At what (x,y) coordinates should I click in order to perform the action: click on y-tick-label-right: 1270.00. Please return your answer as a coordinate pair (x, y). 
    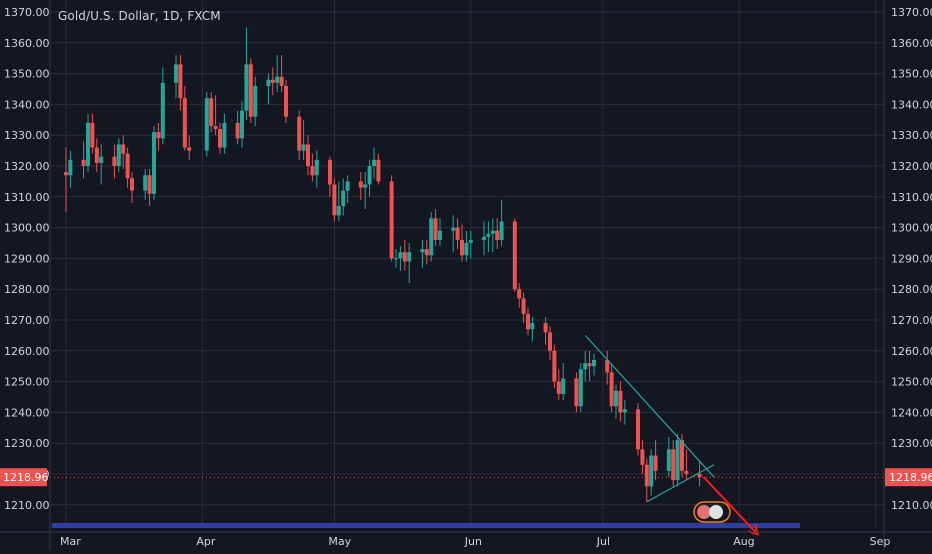
    Looking at the image, I should click on (911, 320).